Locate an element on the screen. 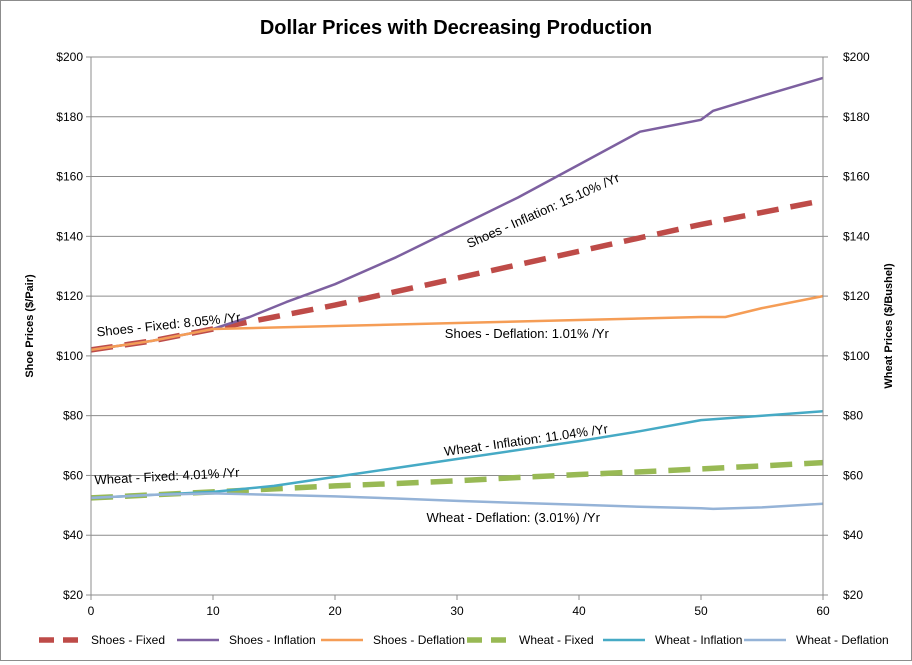  x-tick-label: 50 is located at coordinates (701, 611).